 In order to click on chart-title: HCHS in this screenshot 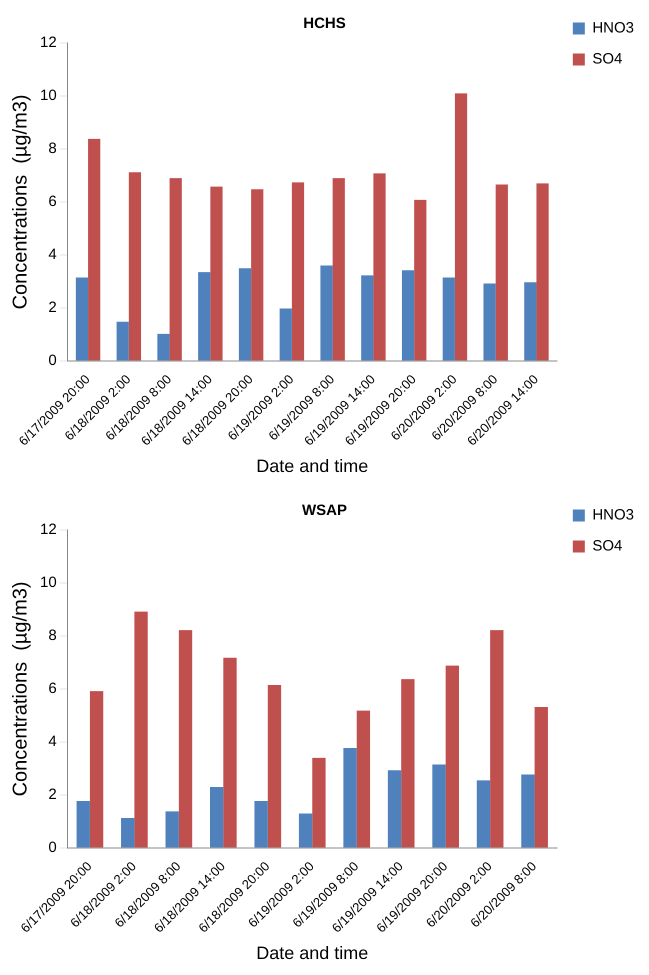, I will do `click(324, 23)`.